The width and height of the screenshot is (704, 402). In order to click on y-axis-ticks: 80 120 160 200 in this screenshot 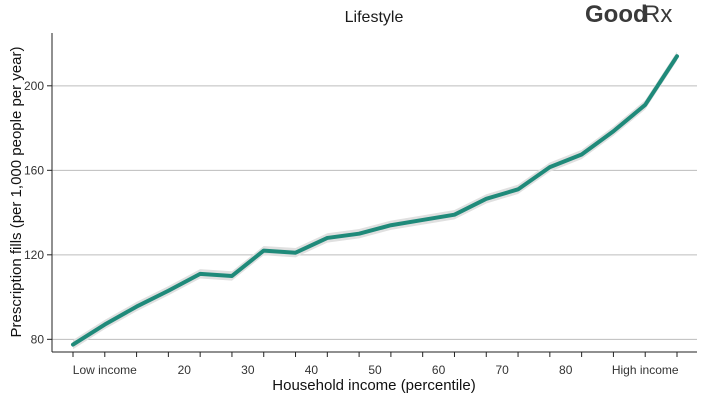, I will do `click(38, 212)`.